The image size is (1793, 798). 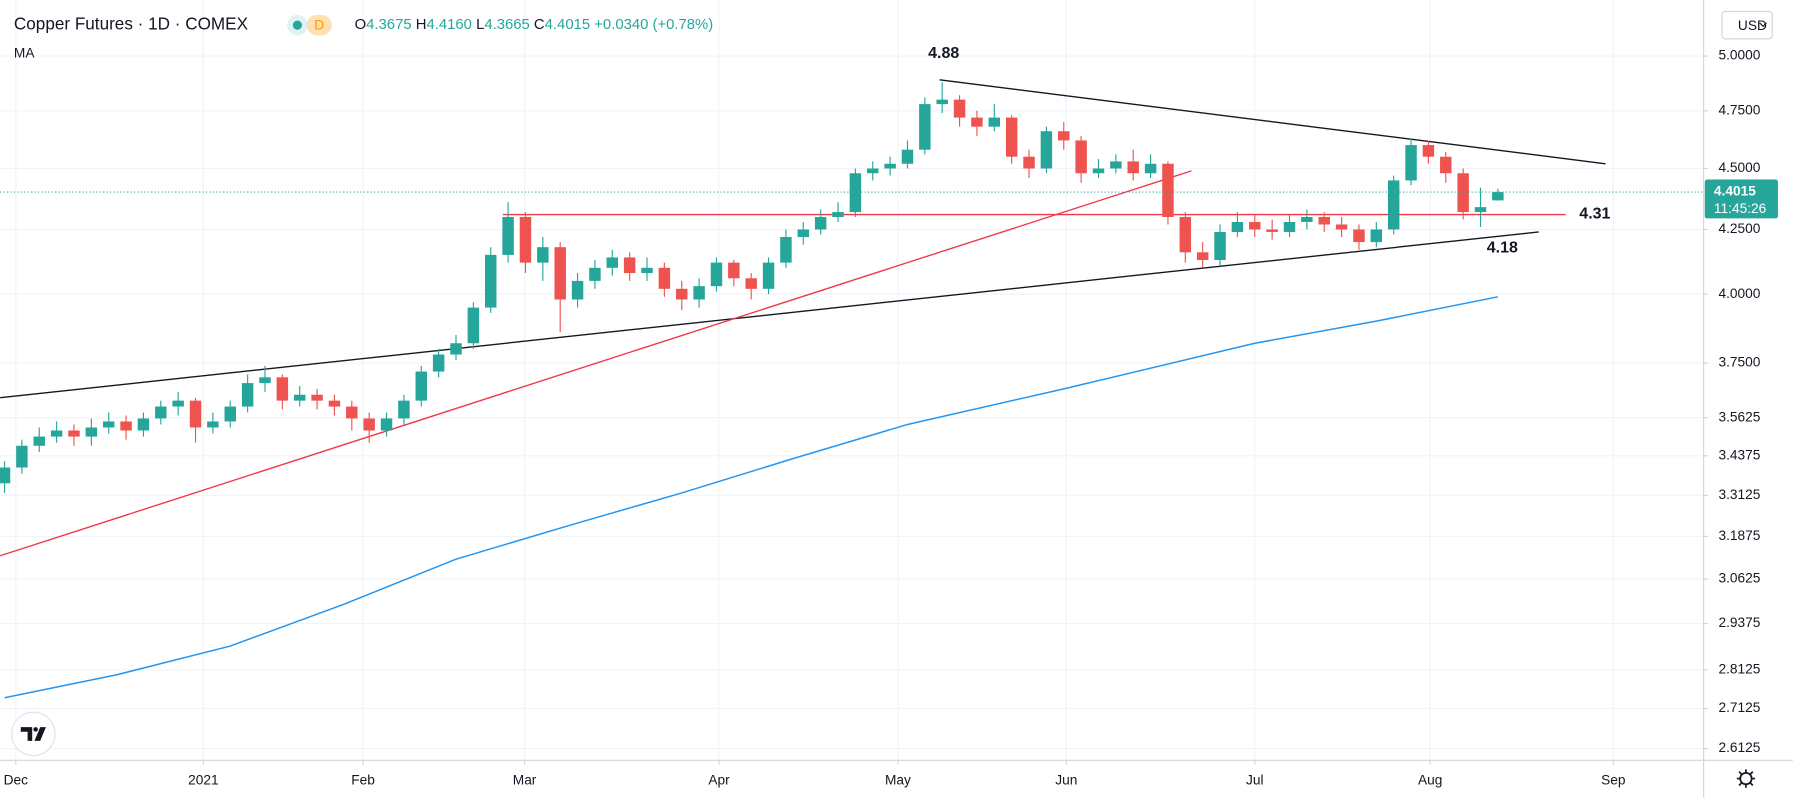 I want to click on price-label: 4.4015, so click(x=1735, y=191).